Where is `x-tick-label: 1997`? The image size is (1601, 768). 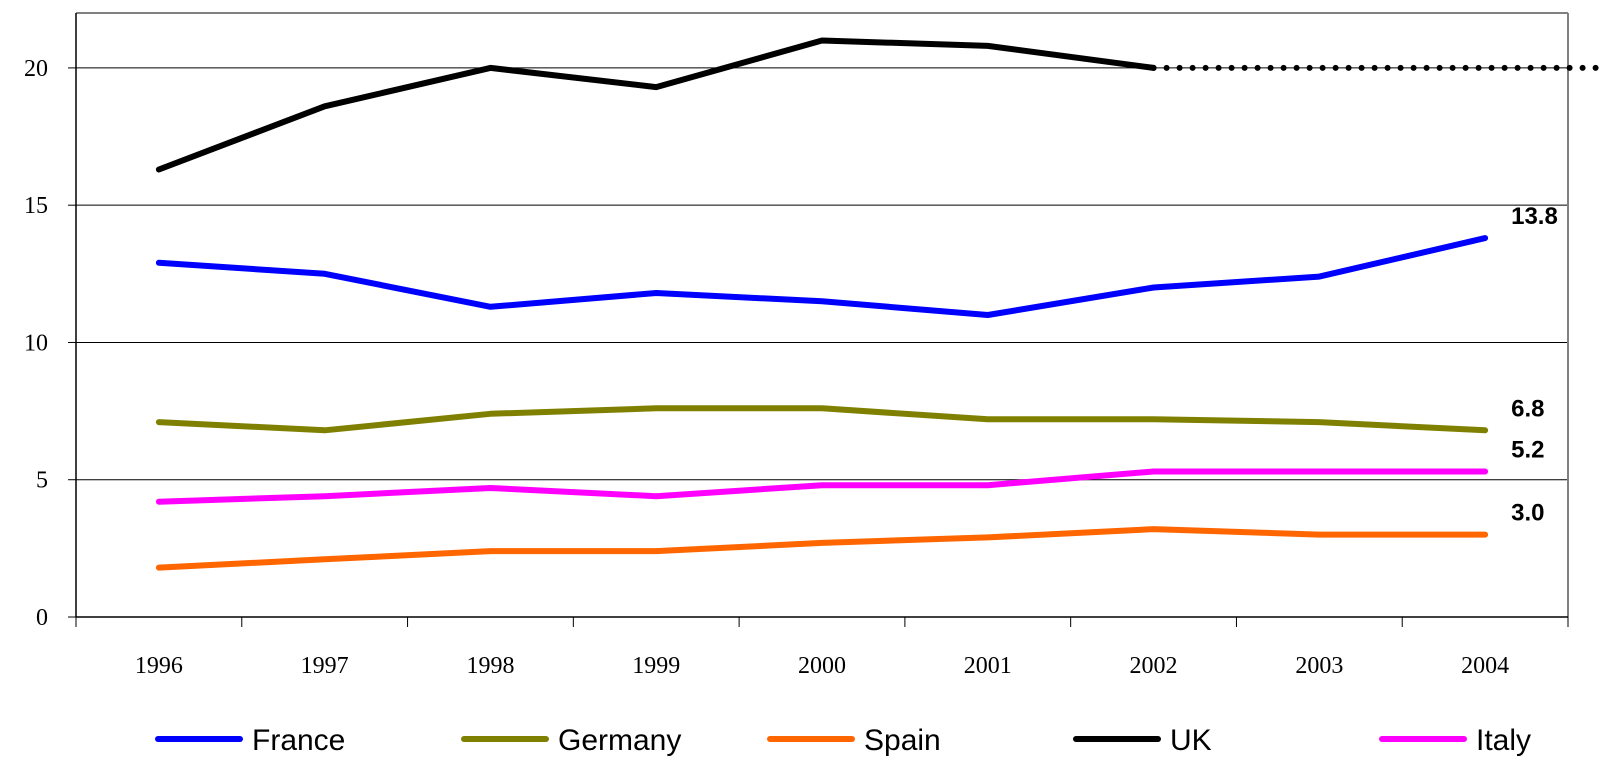 x-tick-label: 1997 is located at coordinates (325, 666).